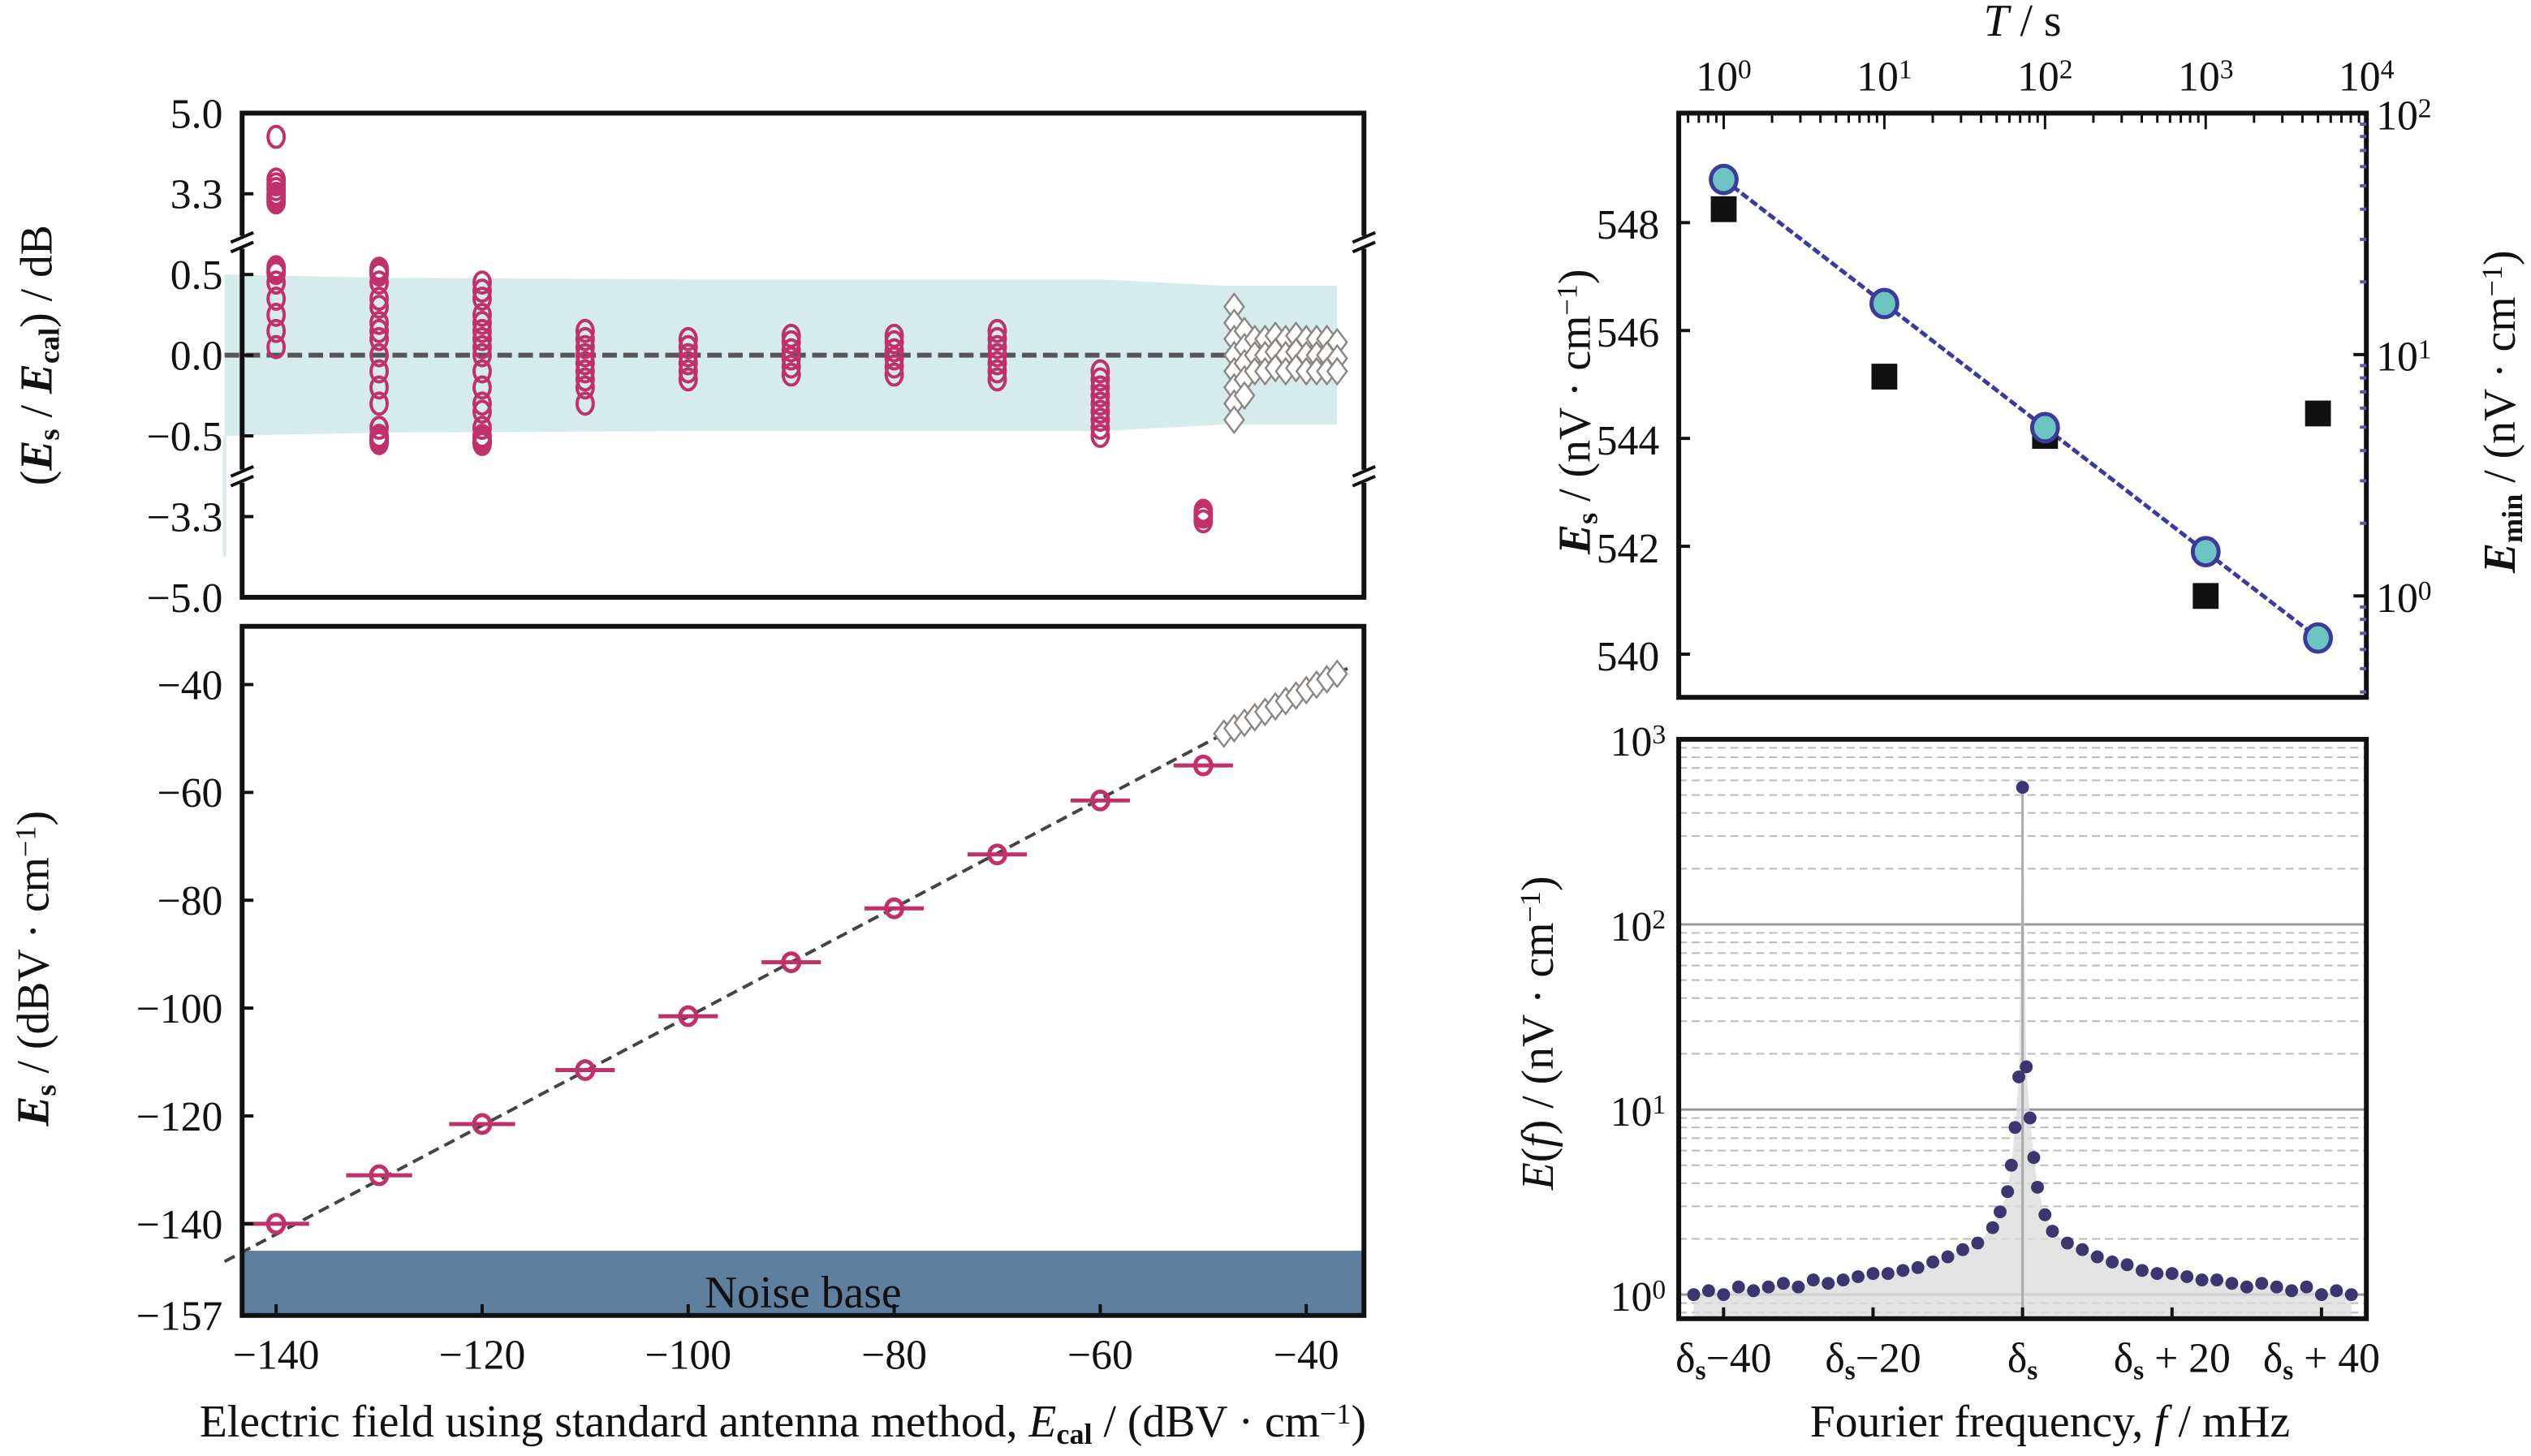  I want to click on y-tick-label: −0.5, so click(185, 437).